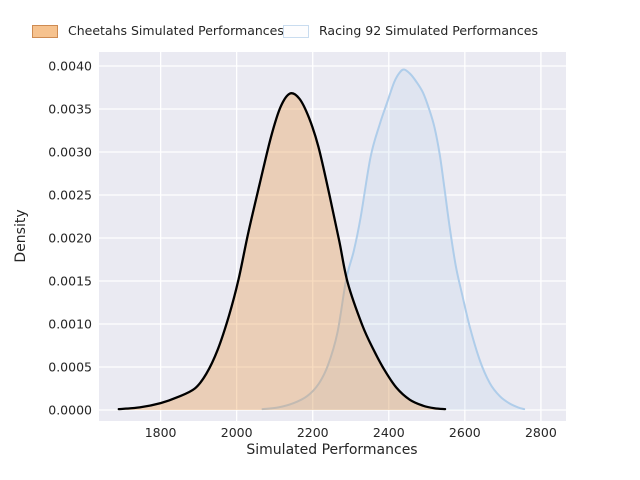 Image resolution: width=640 pixels, height=480 pixels. What do you see at coordinates (313, 432) in the screenshot?
I see `x-tick-label: 2200` at bounding box center [313, 432].